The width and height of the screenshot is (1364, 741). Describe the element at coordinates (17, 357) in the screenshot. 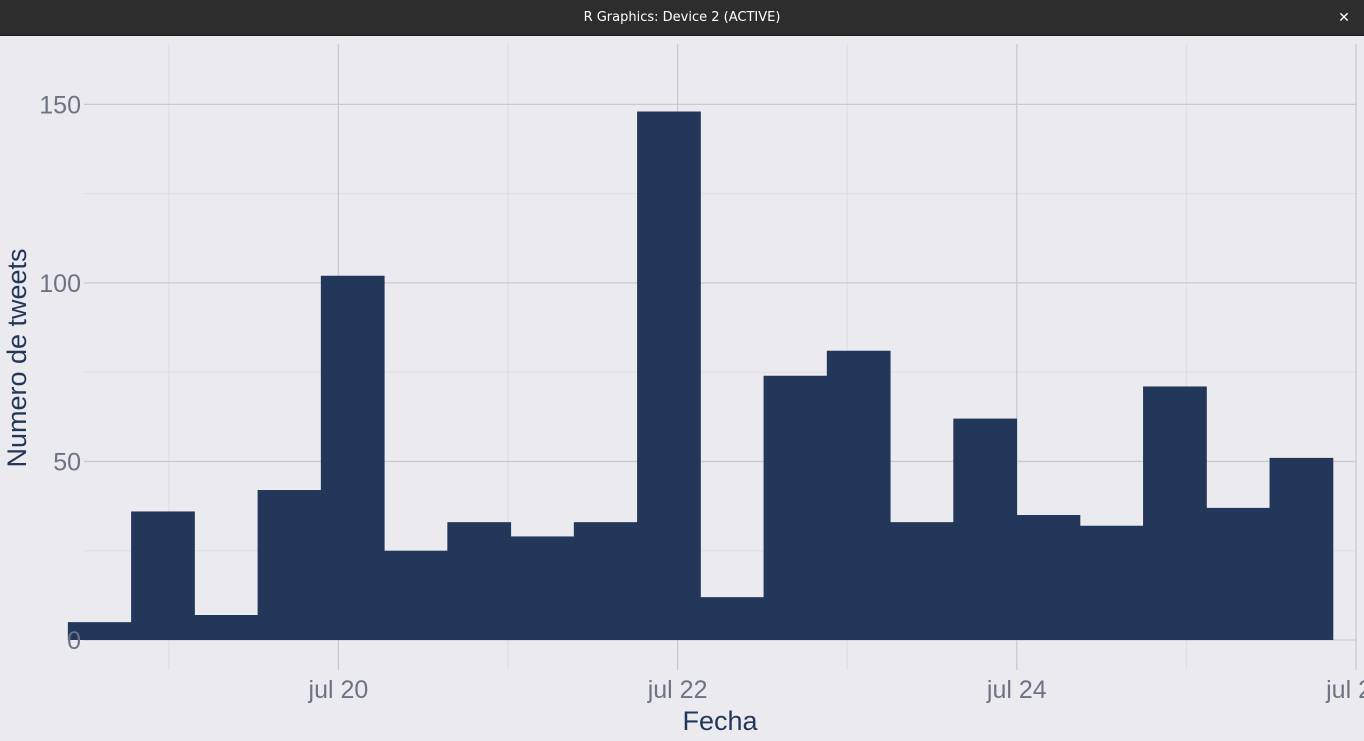

I see `y-axis-title: Numero de tweets` at that location.